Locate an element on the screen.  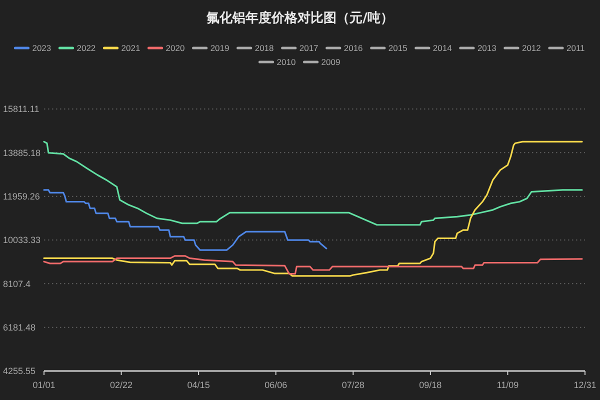
legend-label: 2009 is located at coordinates (330, 62).